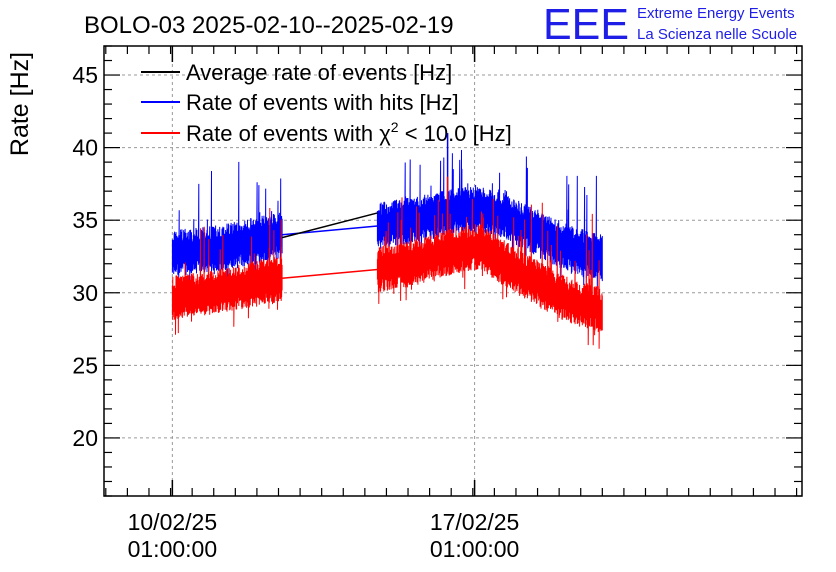 This screenshot has height=572, width=836. Describe the element at coordinates (716, 13) in the screenshot. I see `eee-logo-line1: Extreme Energy Events` at that location.